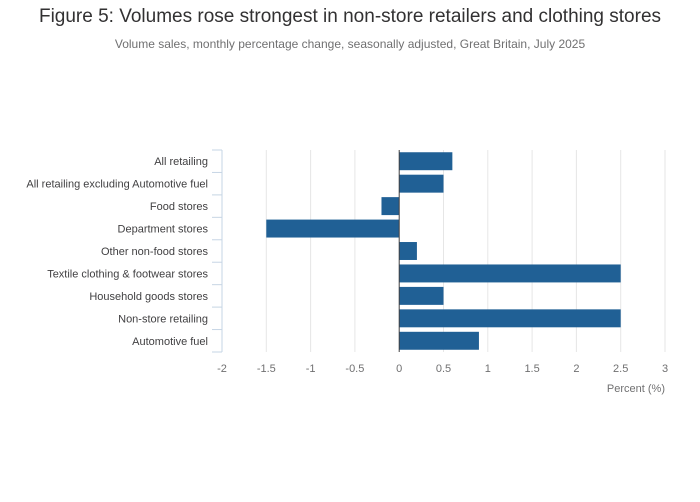 The image size is (700, 502). What do you see at coordinates (620, 369) in the screenshot?
I see `x-tick-label: 2.5` at bounding box center [620, 369].